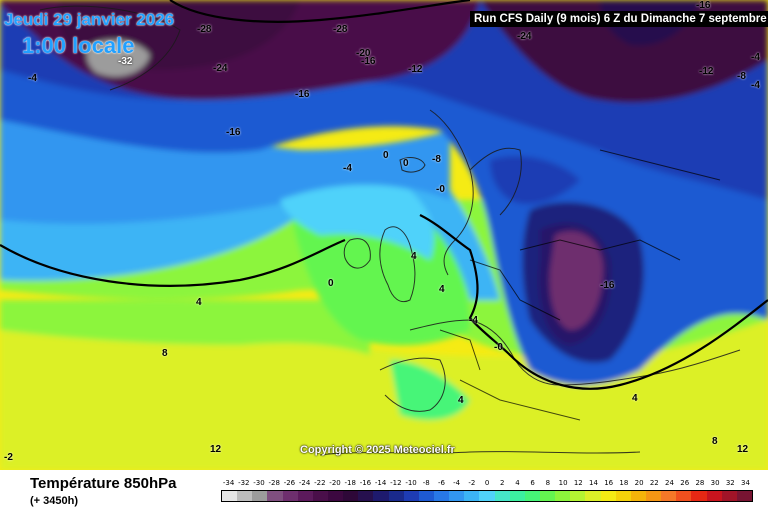 This screenshot has height=512, width=768. What do you see at coordinates (380, 483) in the screenshot?
I see `scale-label: -14` at bounding box center [380, 483].